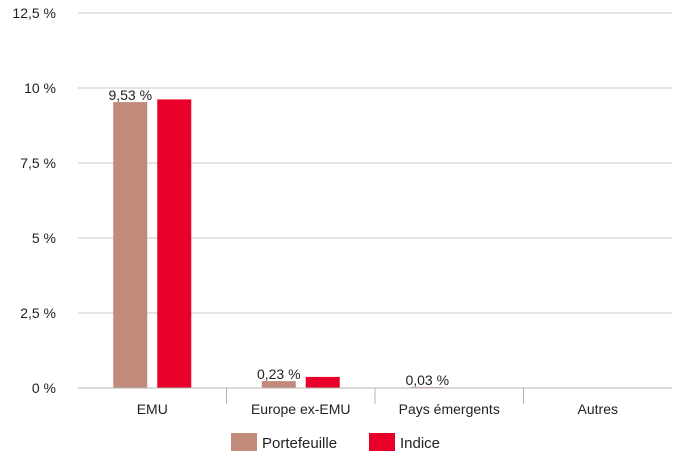  What do you see at coordinates (34, 200) in the screenshot?
I see `y-axis-ticks: 0 % 2,5 % 5 % 7,5 % 10 % 12,5 %` at bounding box center [34, 200].